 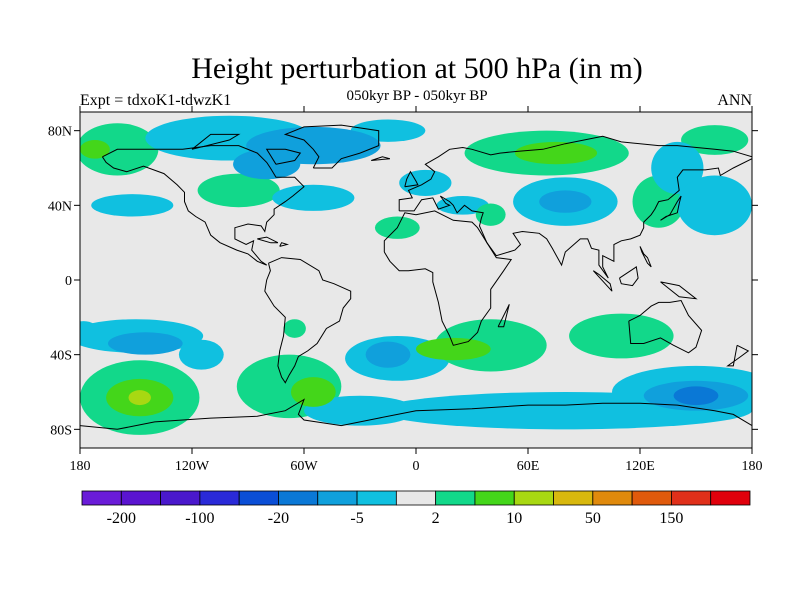 What do you see at coordinates (61, 430) in the screenshot?
I see `lat-tick-label: 80S` at bounding box center [61, 430].